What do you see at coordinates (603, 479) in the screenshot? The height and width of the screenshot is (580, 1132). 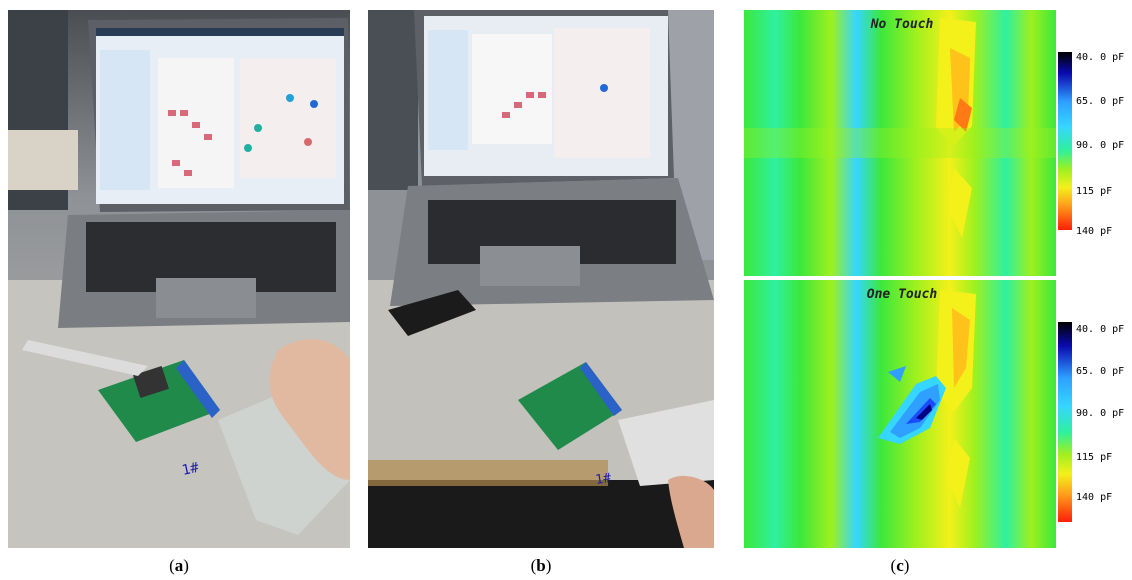 I see `handwritten-label-b: 1#` at bounding box center [603, 479].